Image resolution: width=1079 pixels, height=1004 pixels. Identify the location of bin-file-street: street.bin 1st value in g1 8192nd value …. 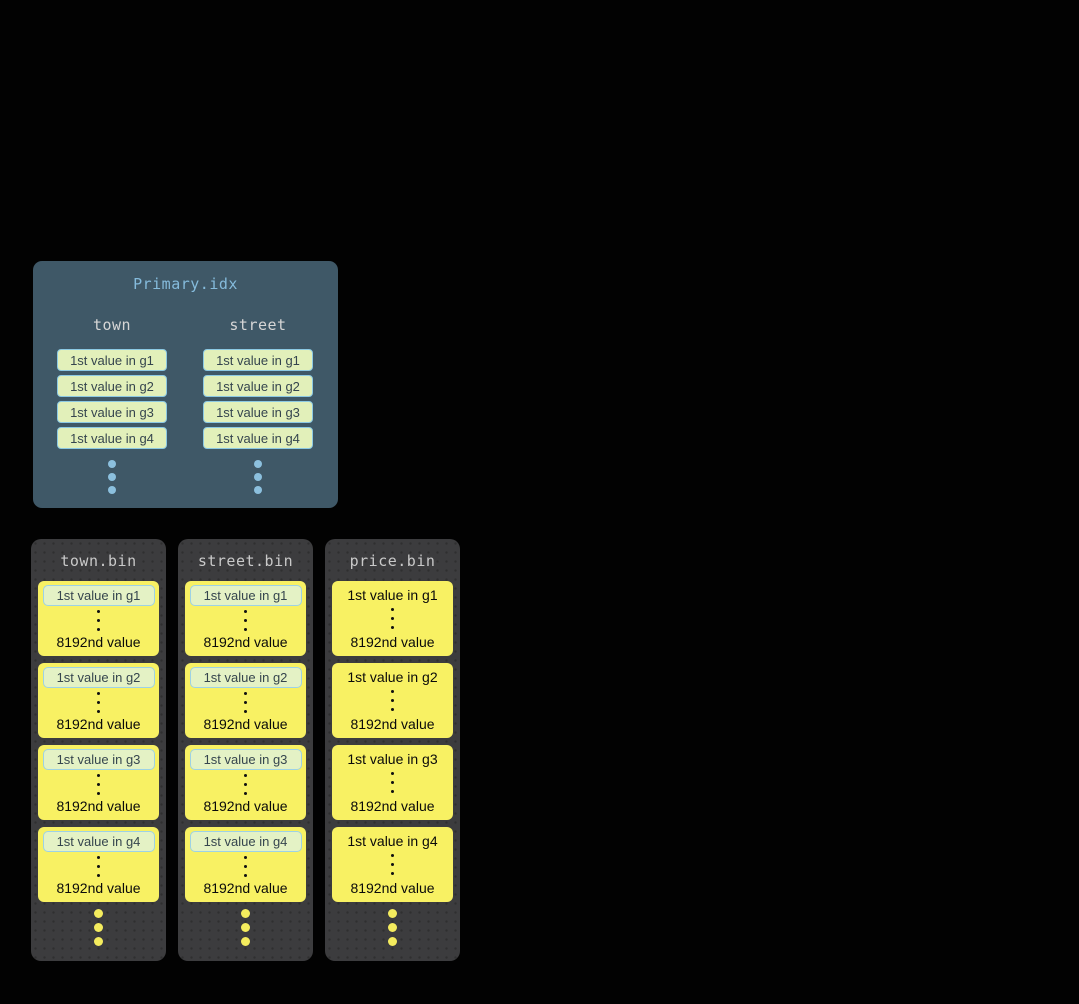
(245, 750).